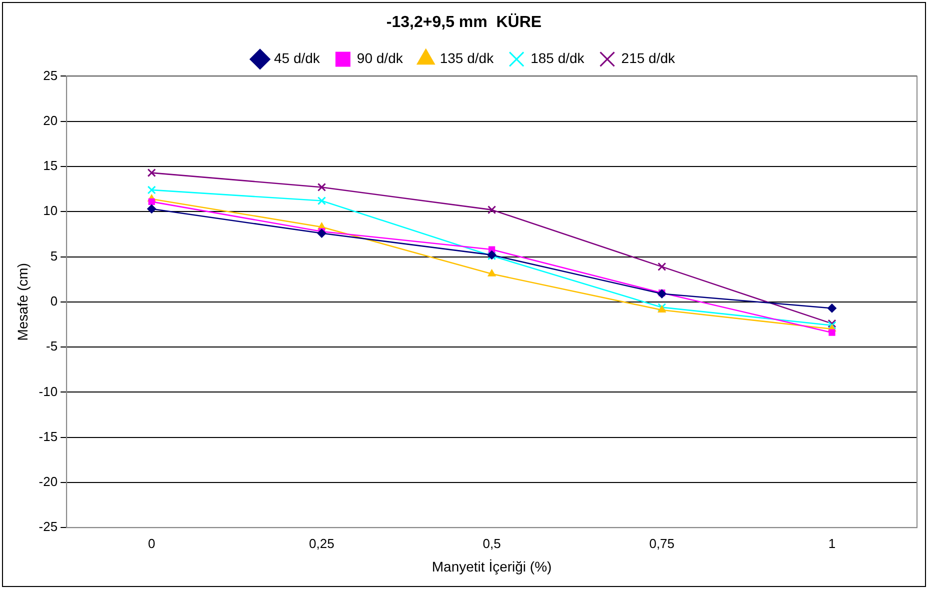 This screenshot has width=928, height=589. Describe the element at coordinates (464, 22) in the screenshot. I see `chart-title: -13,2+9,5 mm KÜRE` at that location.